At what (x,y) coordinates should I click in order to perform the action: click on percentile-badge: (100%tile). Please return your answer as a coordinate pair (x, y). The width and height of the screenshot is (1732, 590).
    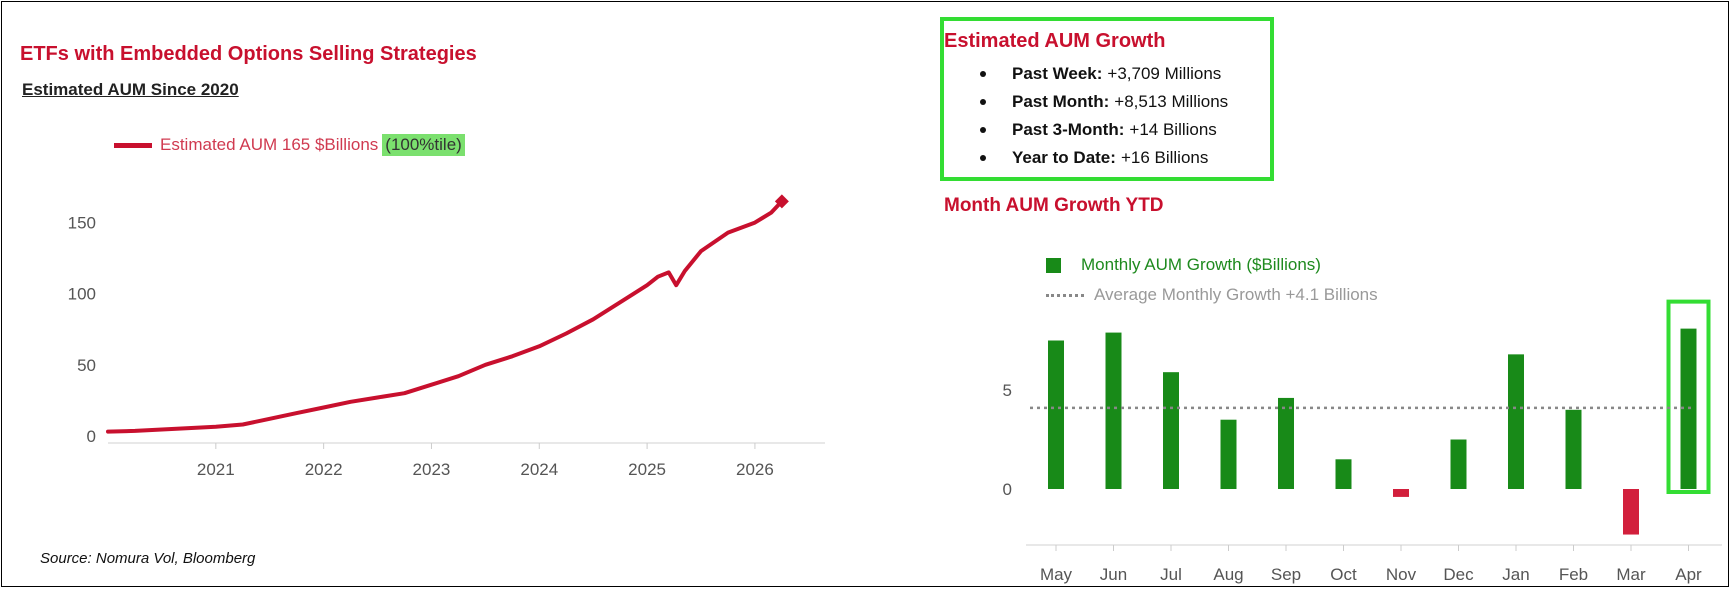
    Looking at the image, I should click on (423, 145).